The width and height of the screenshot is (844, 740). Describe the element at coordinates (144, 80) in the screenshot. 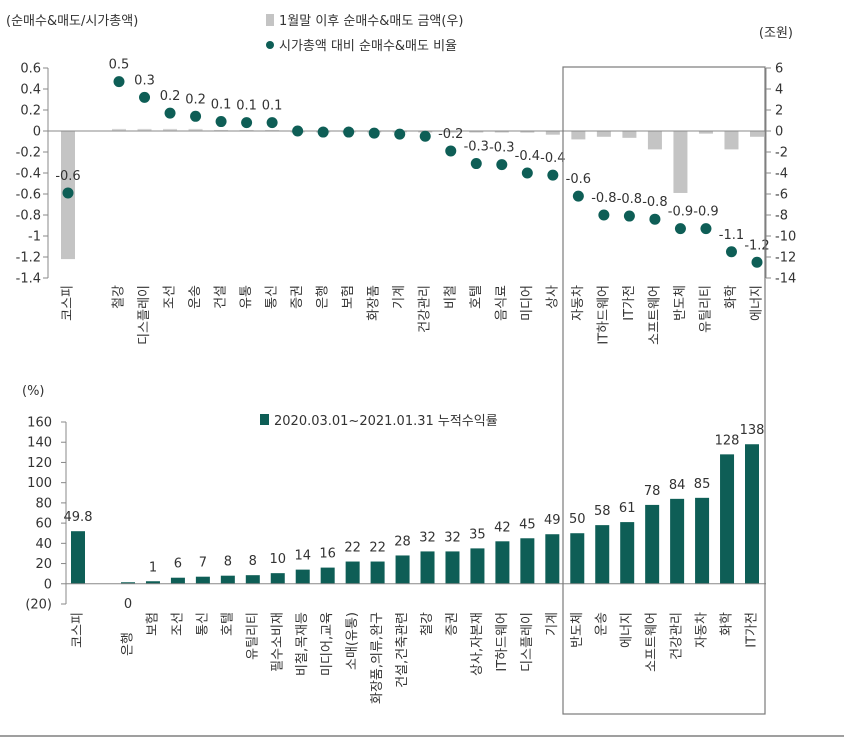

I see `top-dot-label: 0.3` at that location.